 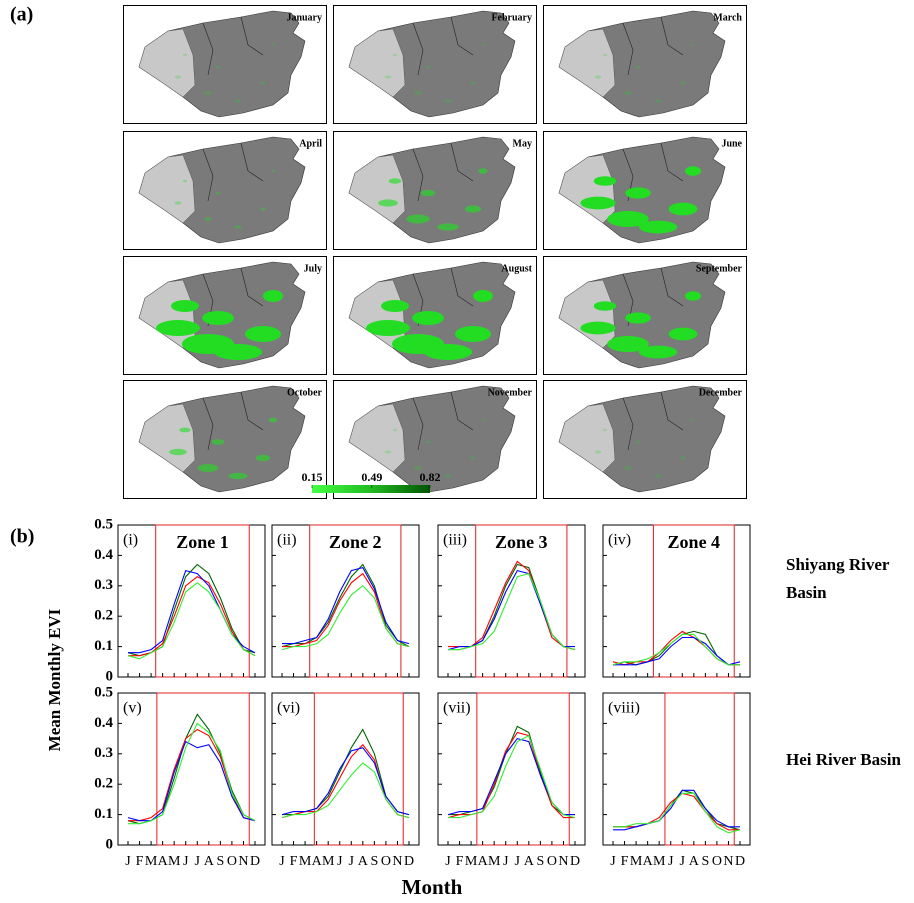 What do you see at coordinates (243, 861) in the screenshot?
I see `x-tick-label: N` at bounding box center [243, 861].